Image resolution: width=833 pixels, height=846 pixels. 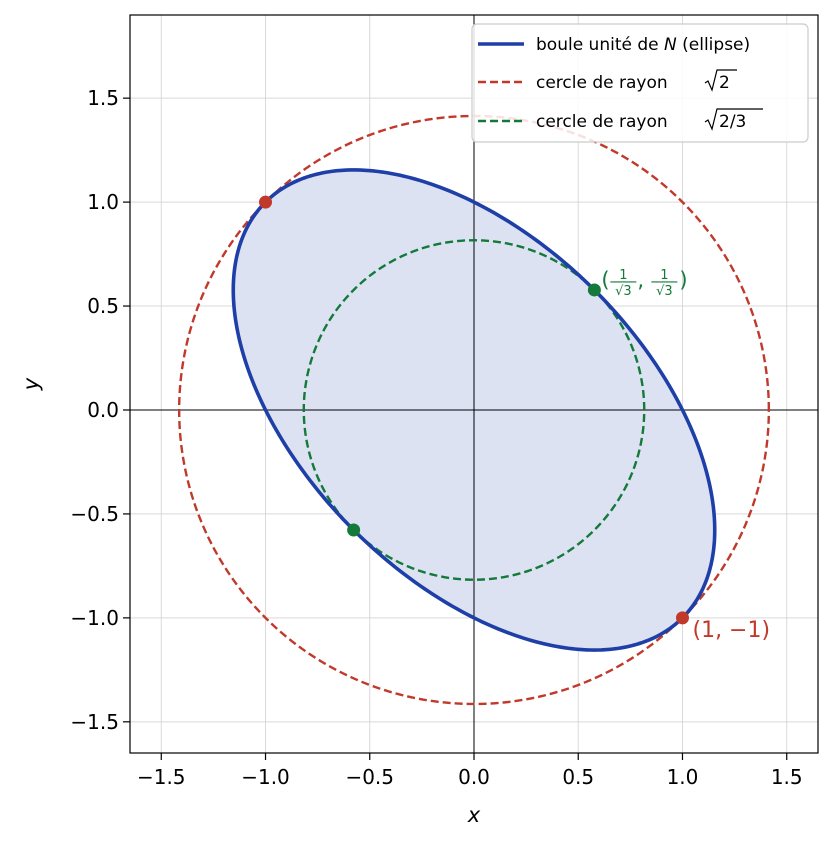 I want to click on paren-close: ), so click(x=683, y=280).